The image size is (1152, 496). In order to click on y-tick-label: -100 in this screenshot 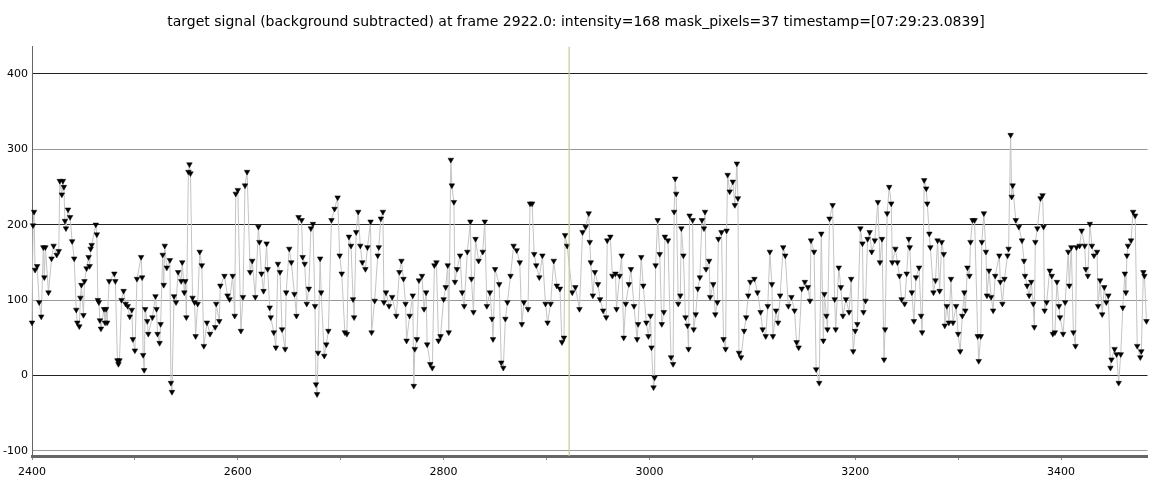, I will do `click(15, 450)`.